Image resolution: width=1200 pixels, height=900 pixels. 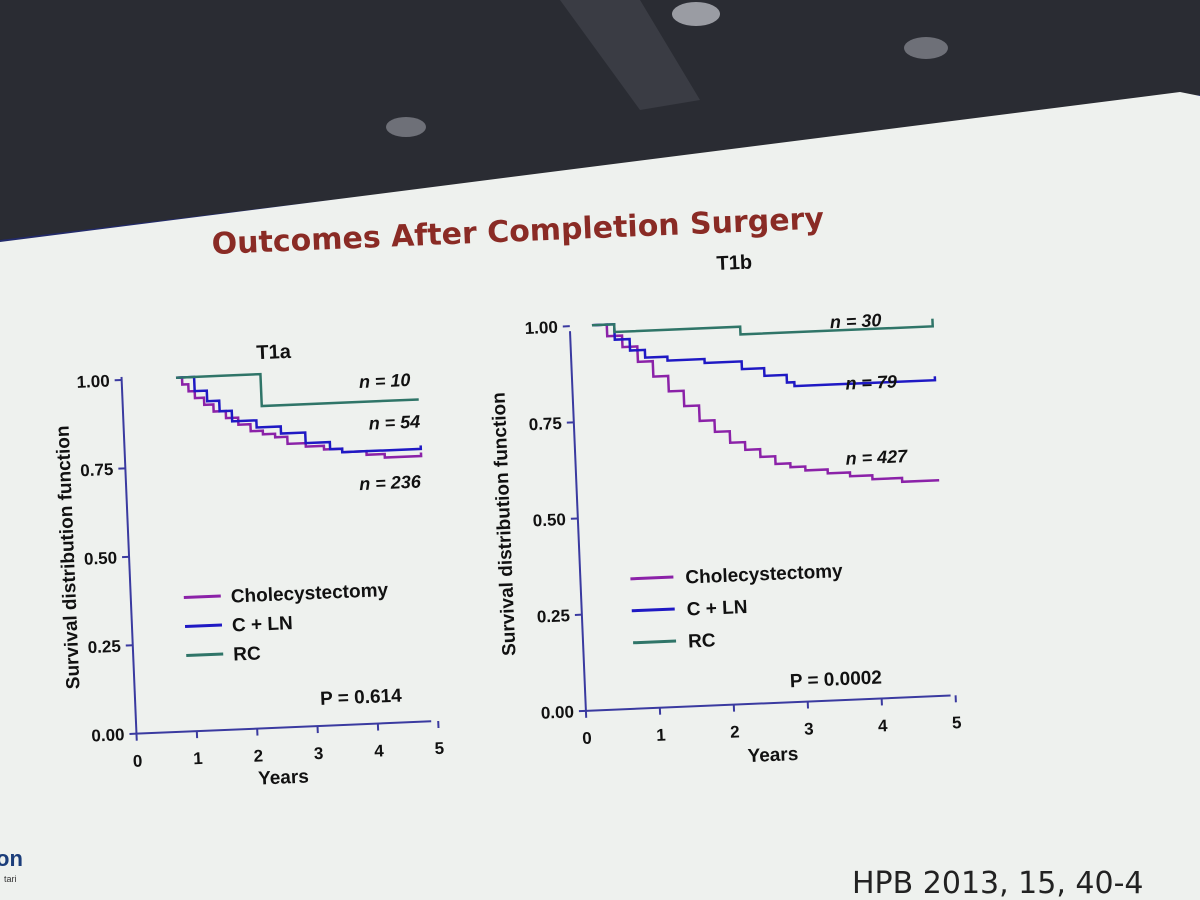 I want to click on logo-subtext: tari, so click(x=10, y=879).